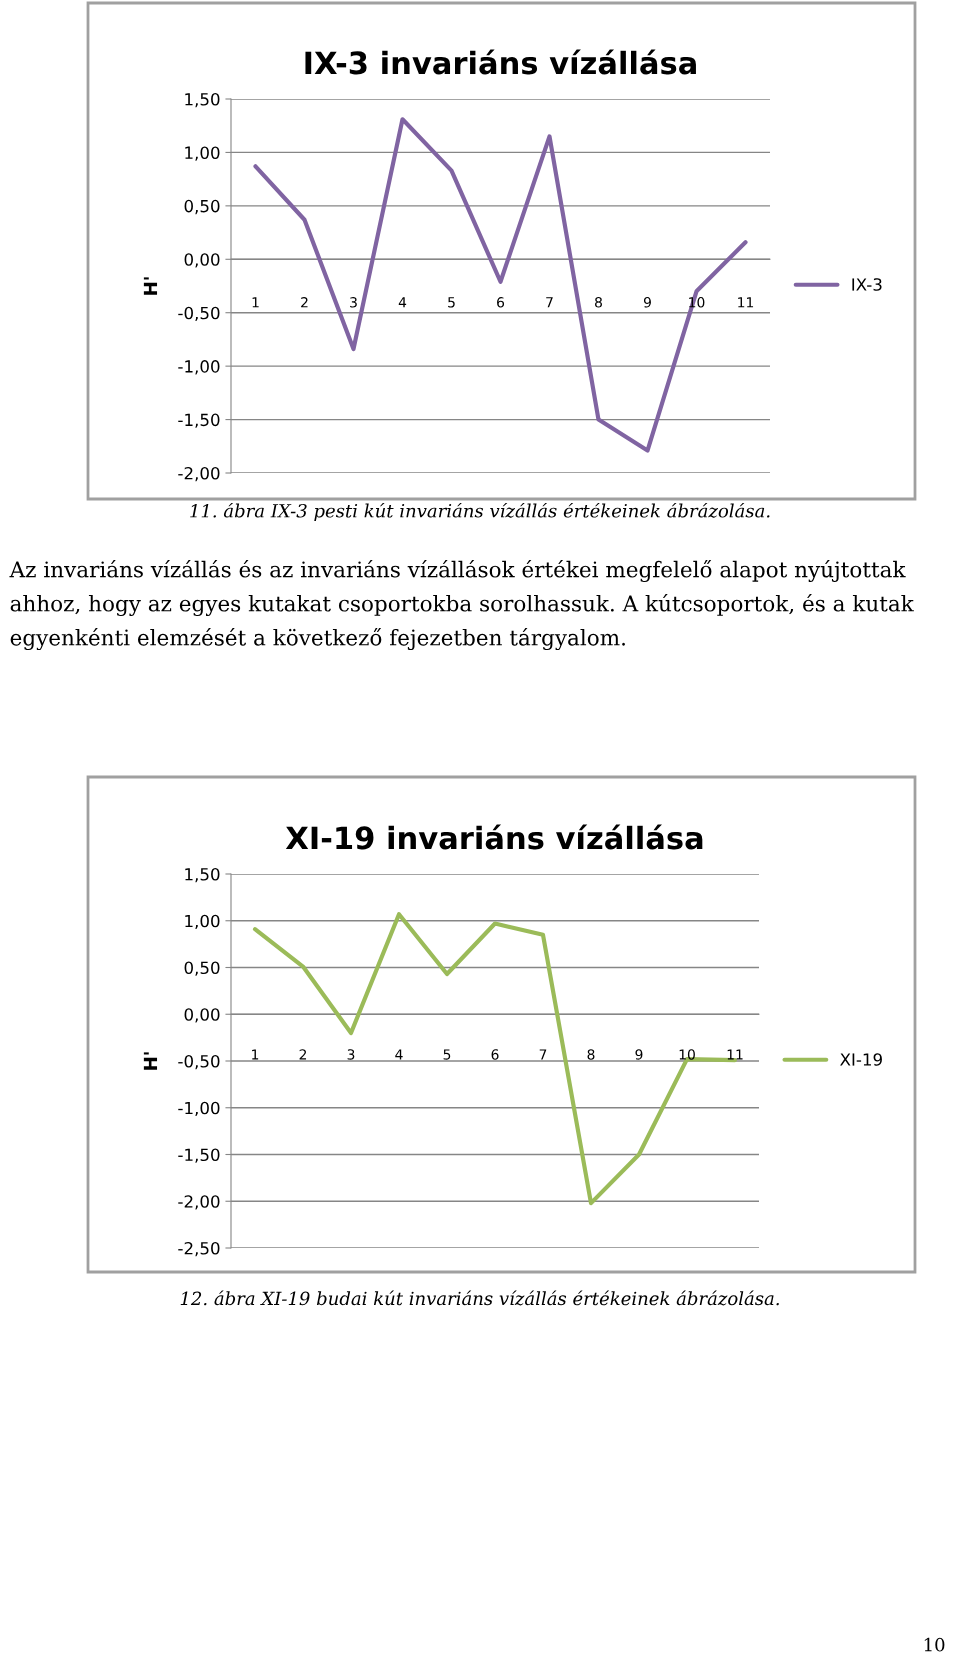 The height and width of the screenshot is (1665, 960). What do you see at coordinates (500, 62) in the screenshot?
I see `chart-title: IX-3 invariáns vízállása` at bounding box center [500, 62].